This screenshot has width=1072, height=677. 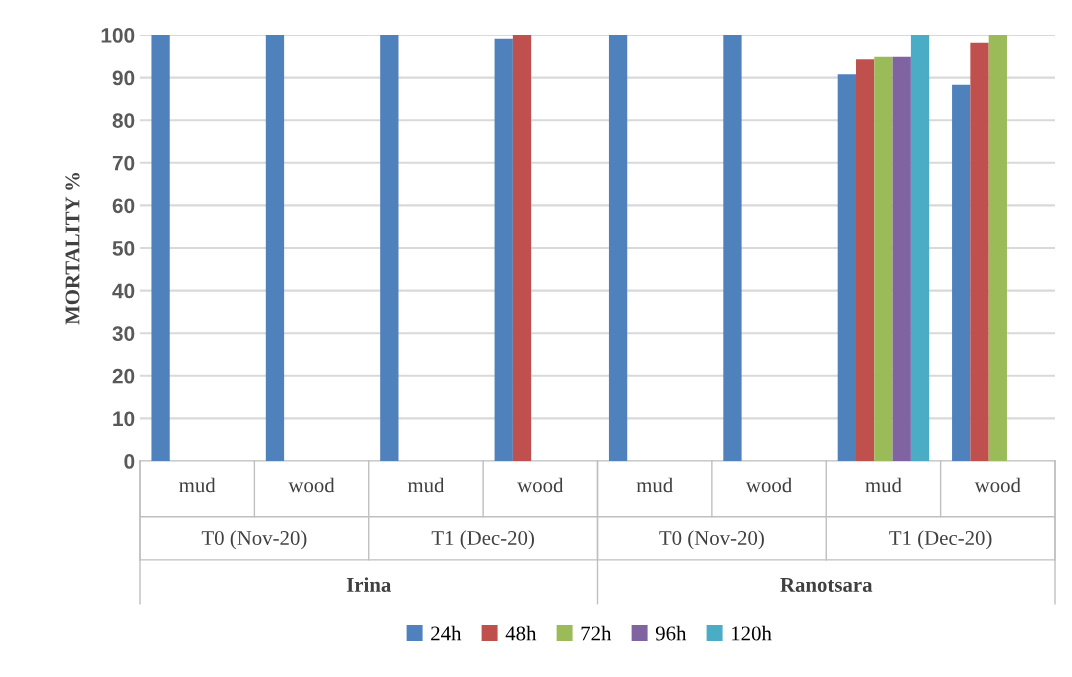 I want to click on legend-label: 24h, so click(x=446, y=633).